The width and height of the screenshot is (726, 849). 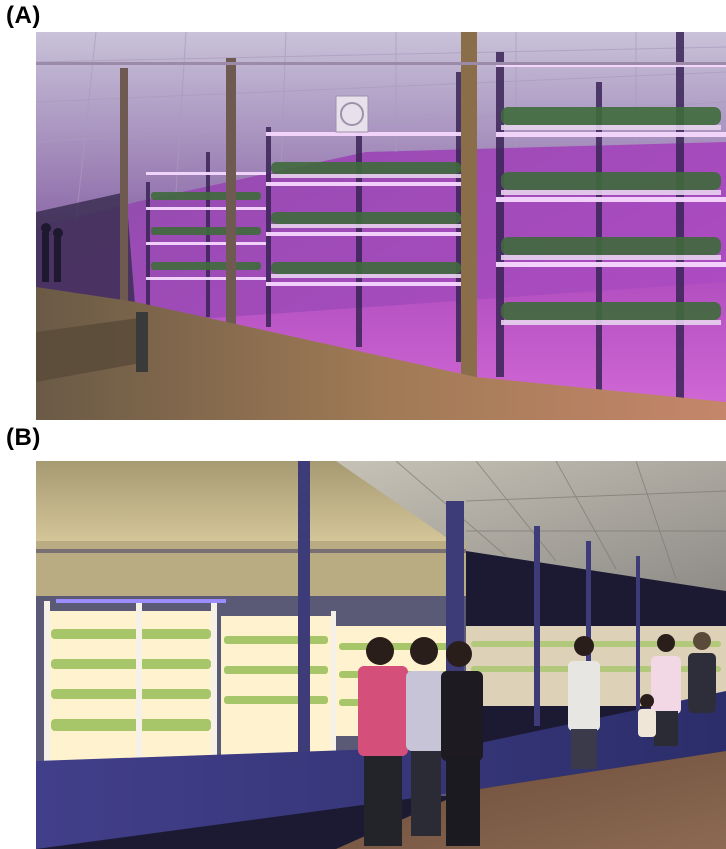 I want to click on panel-b-label: (B), so click(x=23, y=437).